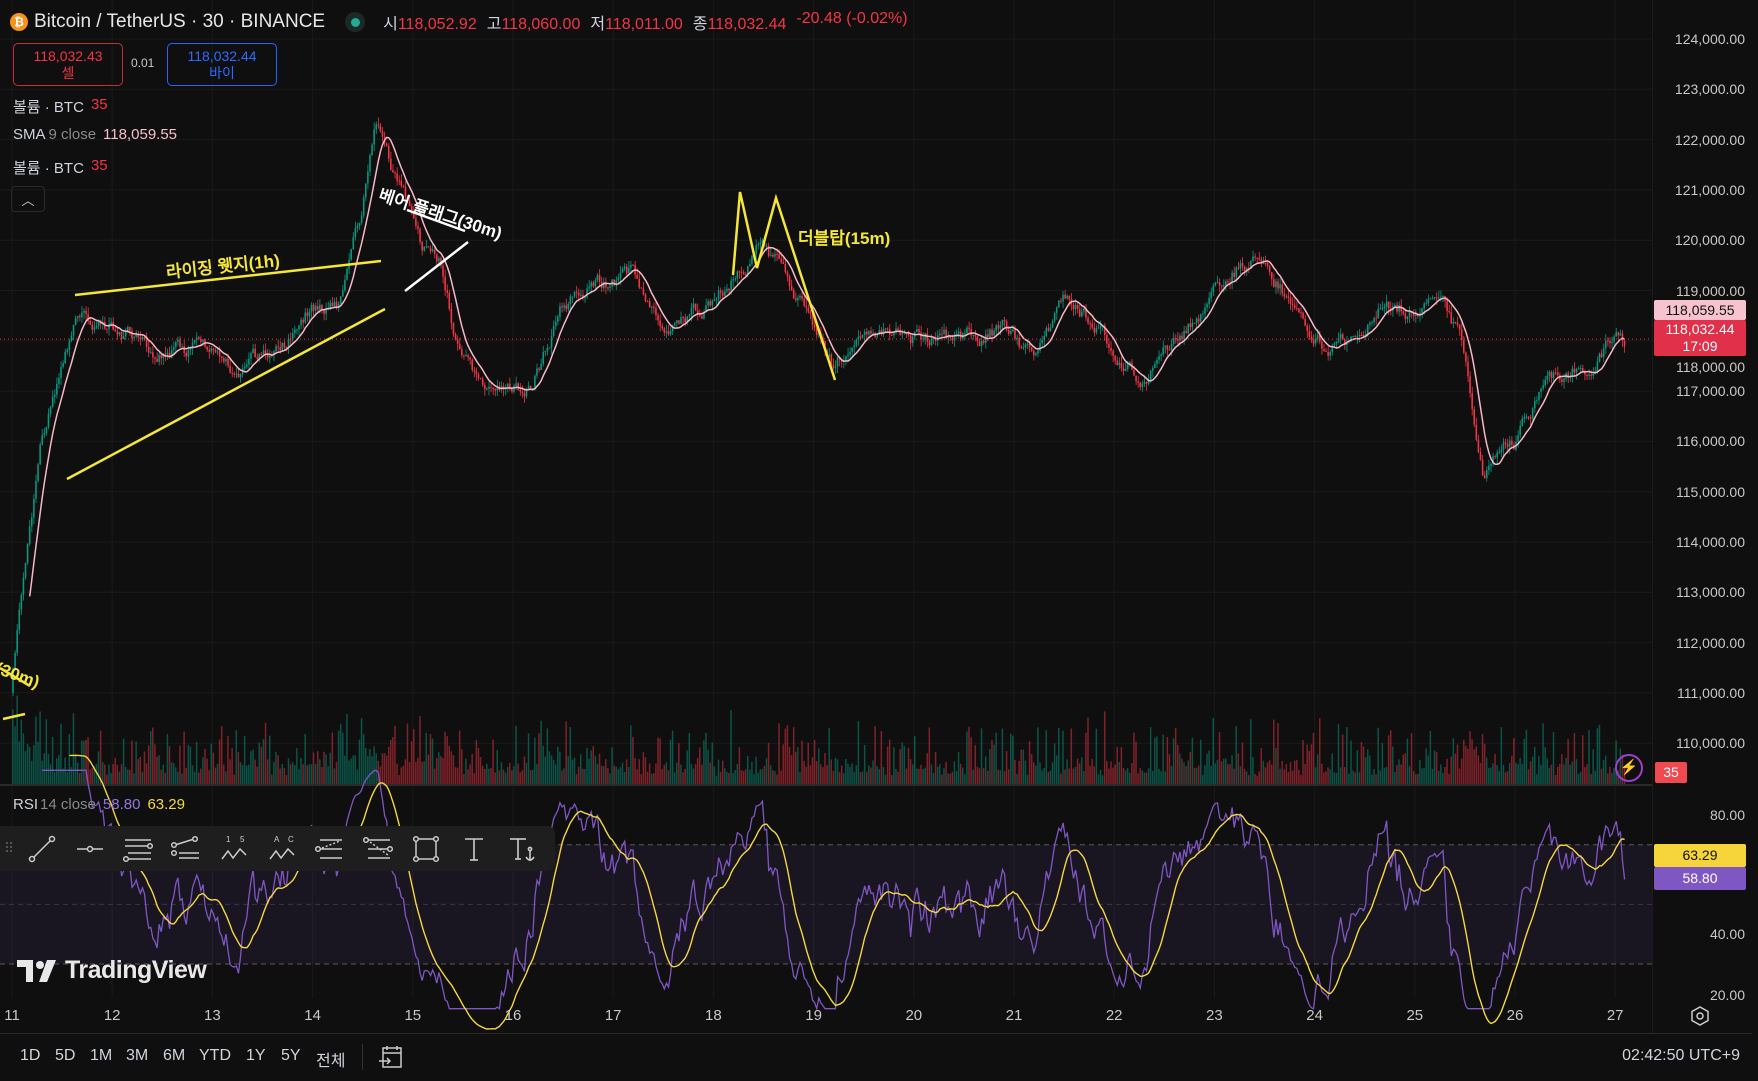 Image resolution: width=1758 pixels, height=1081 pixels. What do you see at coordinates (9, 848) in the screenshot?
I see `drag-handle-icon: ⠿` at bounding box center [9, 848].